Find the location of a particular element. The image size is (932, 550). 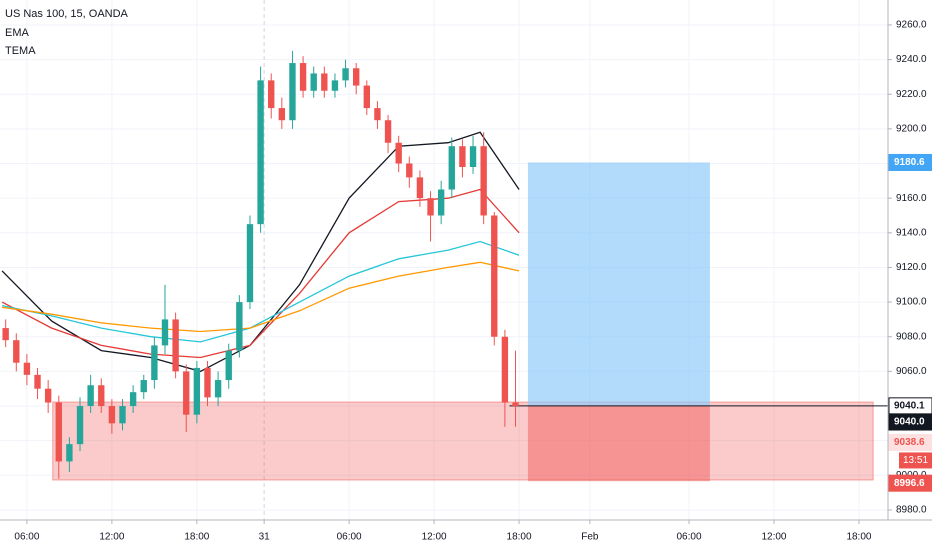

y-tick-label: 9100.0 is located at coordinates (911, 302).